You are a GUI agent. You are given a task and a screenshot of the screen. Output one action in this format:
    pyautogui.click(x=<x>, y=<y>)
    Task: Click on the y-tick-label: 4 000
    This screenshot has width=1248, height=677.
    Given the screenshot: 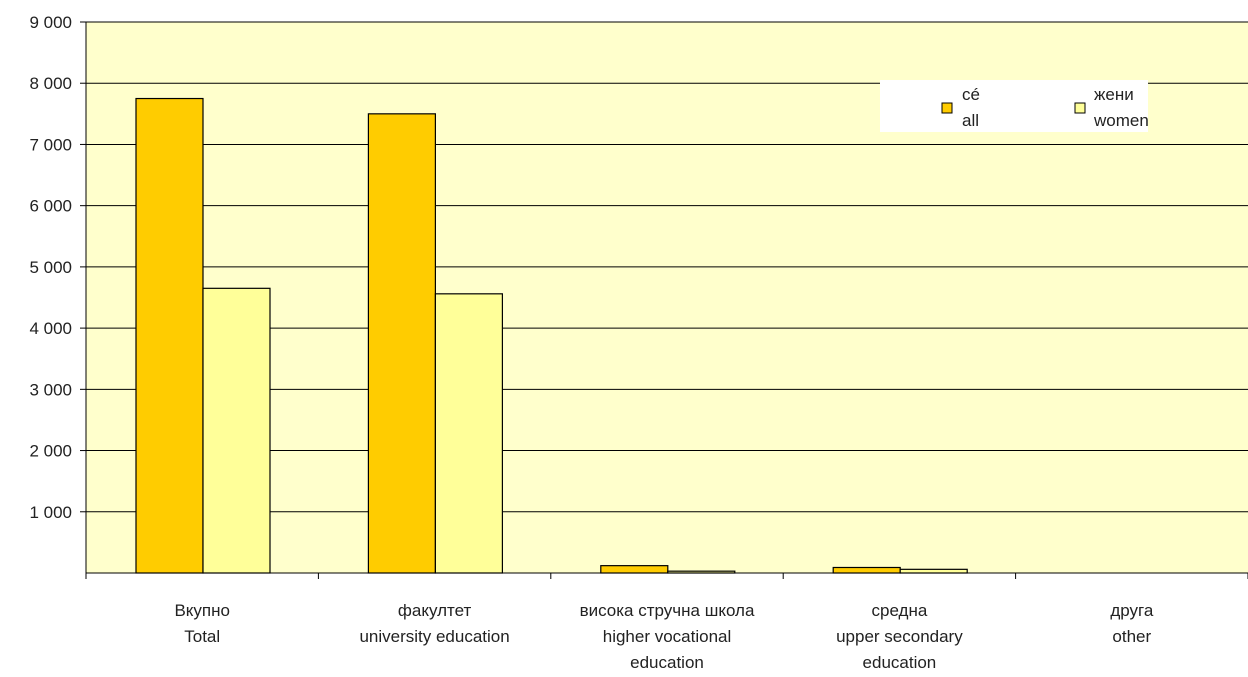 What is the action you would take?
    pyautogui.click(x=50, y=328)
    